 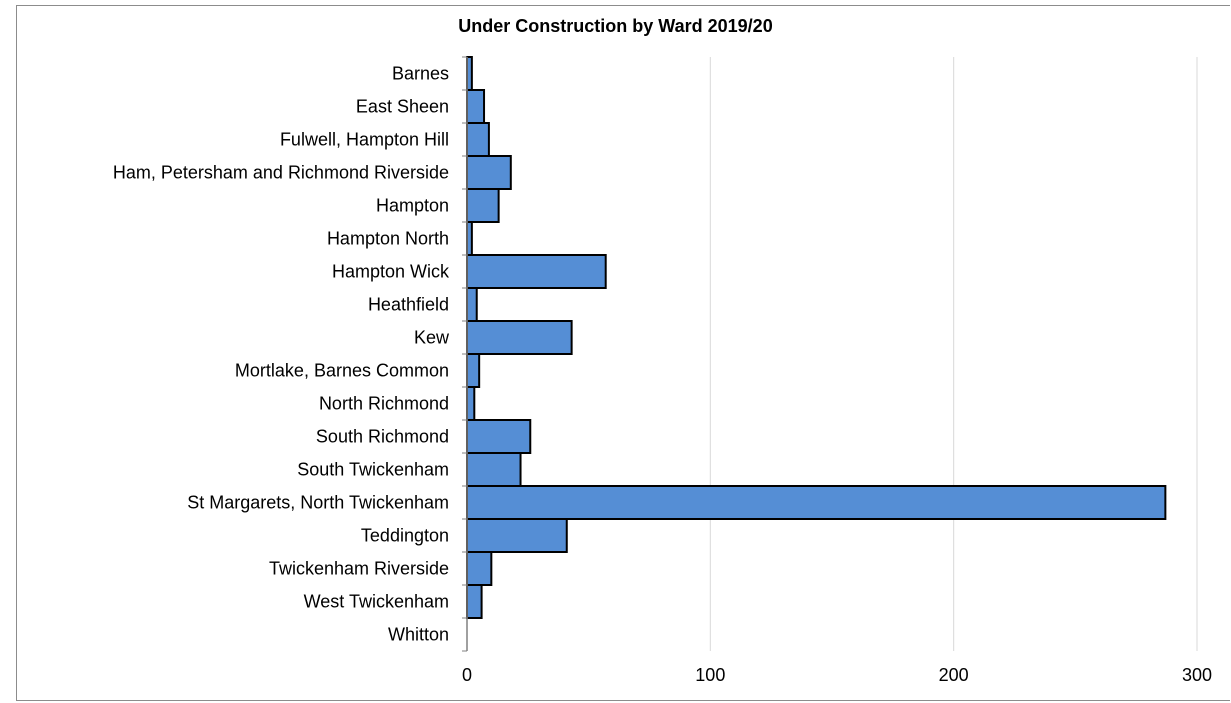 I want to click on category-label: Twickenham Riverside, so click(x=359, y=569).